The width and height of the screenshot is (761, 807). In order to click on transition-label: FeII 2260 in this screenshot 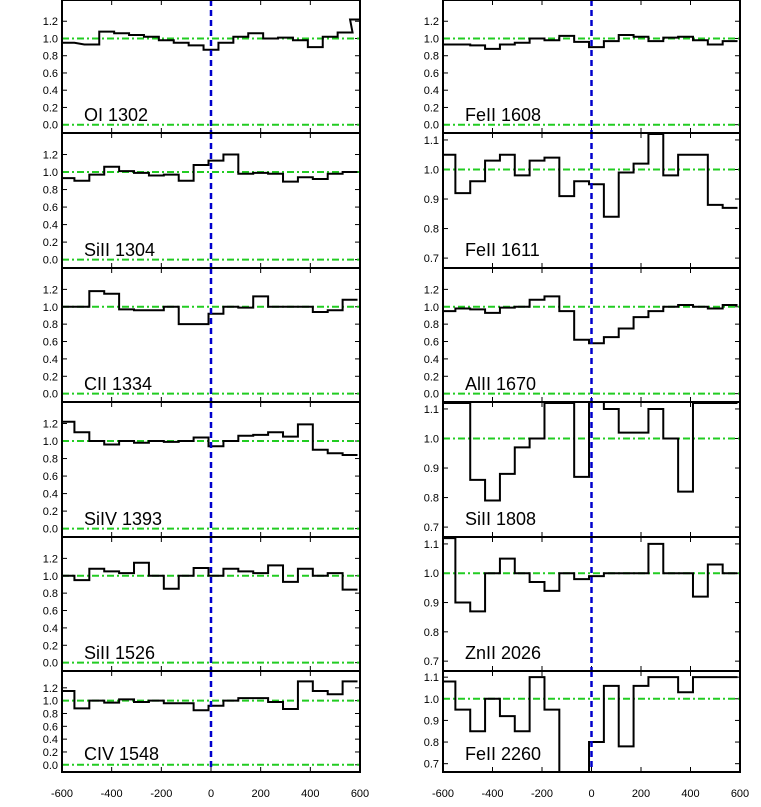, I will do `click(503, 754)`.